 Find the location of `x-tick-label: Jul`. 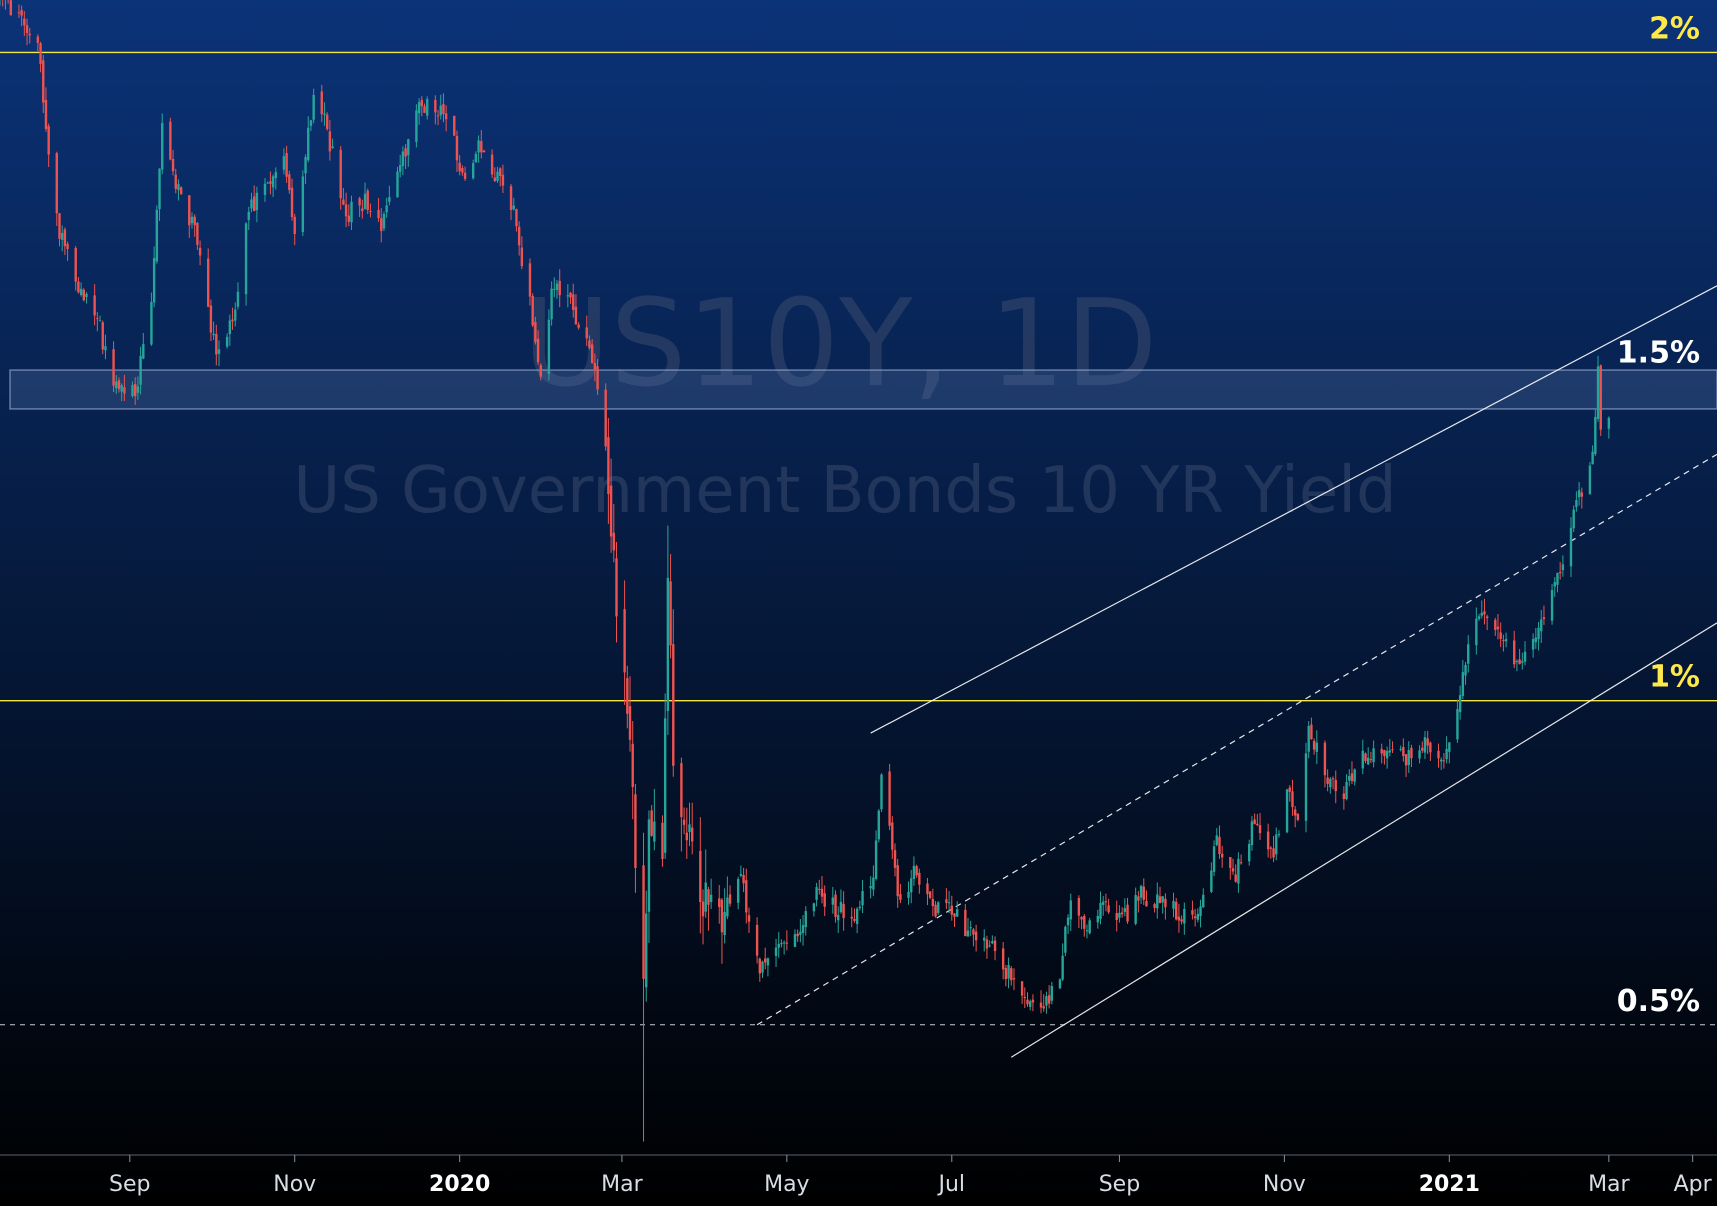

x-tick-label: Jul is located at coordinates (951, 1184).